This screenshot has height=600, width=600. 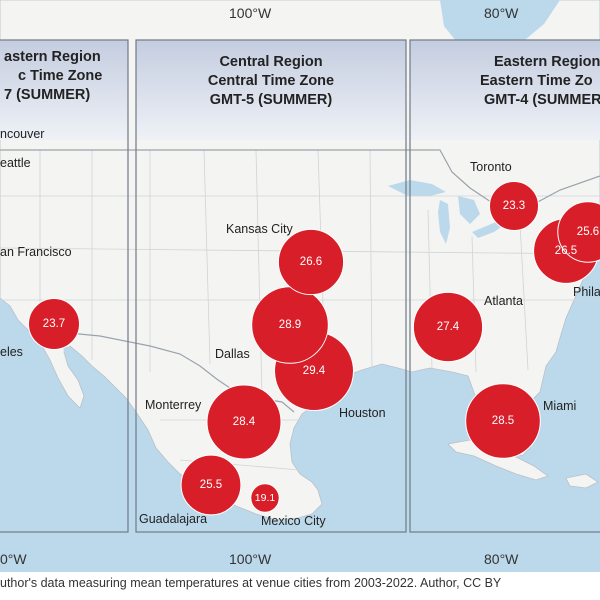 What do you see at coordinates (542, 100) in the screenshot?
I see `east-region-gmt: GMT-4 (SUMMER` at bounding box center [542, 100].